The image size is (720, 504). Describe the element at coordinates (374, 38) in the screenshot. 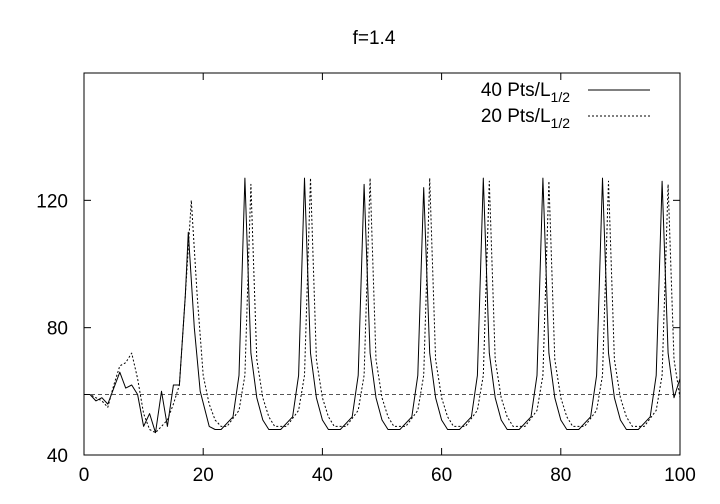

I see `chart-title: f=1.4` at that location.